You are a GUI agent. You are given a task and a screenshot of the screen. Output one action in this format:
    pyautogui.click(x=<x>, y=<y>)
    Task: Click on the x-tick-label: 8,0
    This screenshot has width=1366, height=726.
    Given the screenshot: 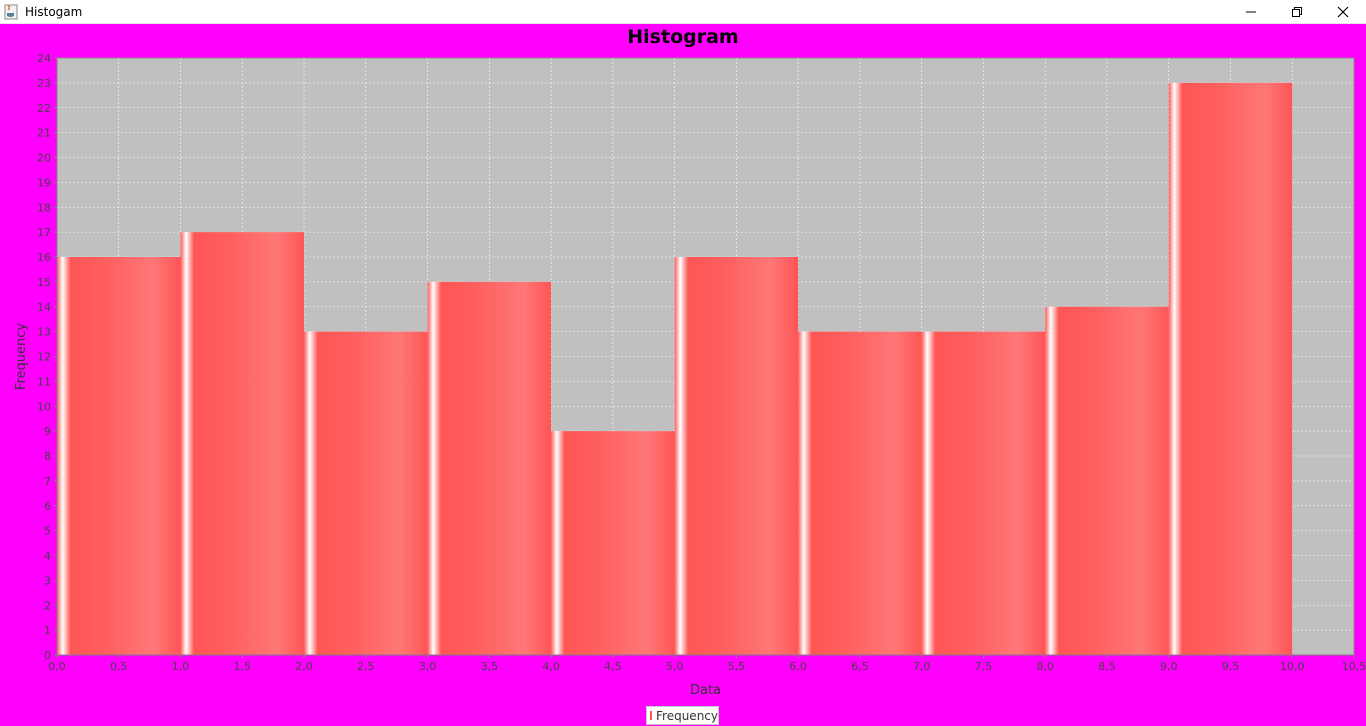 What is the action you would take?
    pyautogui.click(x=1045, y=666)
    